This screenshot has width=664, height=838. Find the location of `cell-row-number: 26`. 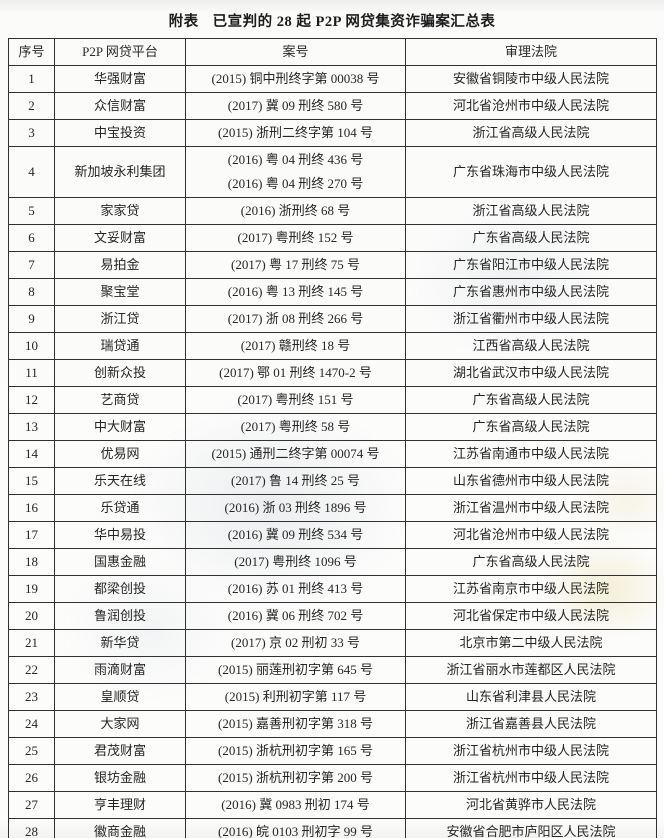

cell-row-number: 26 is located at coordinates (31, 778).